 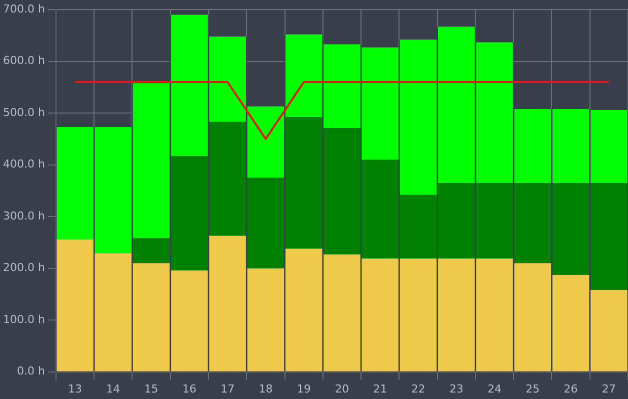 What do you see at coordinates (23, 164) in the screenshot?
I see `y-tick-label: 400.0 h` at bounding box center [23, 164].